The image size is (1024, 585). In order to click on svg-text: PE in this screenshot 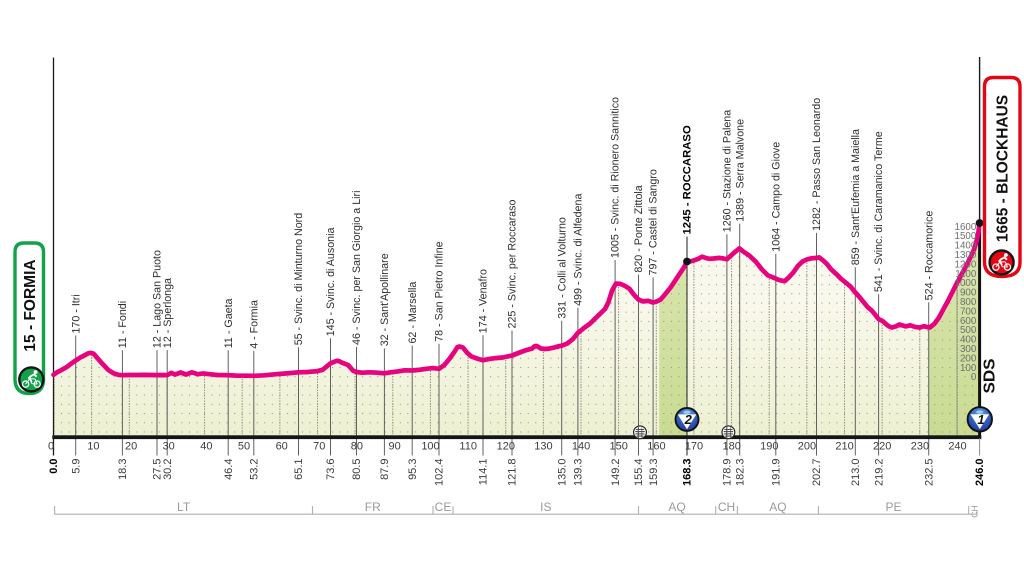, I will do `click(893, 507)`.